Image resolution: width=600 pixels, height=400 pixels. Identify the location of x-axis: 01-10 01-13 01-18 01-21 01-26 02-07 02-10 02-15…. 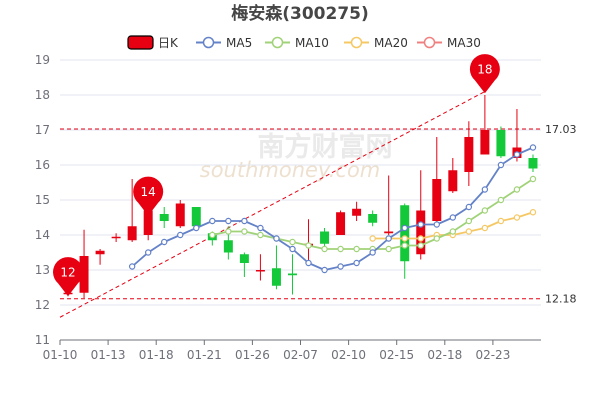
(292, 350).